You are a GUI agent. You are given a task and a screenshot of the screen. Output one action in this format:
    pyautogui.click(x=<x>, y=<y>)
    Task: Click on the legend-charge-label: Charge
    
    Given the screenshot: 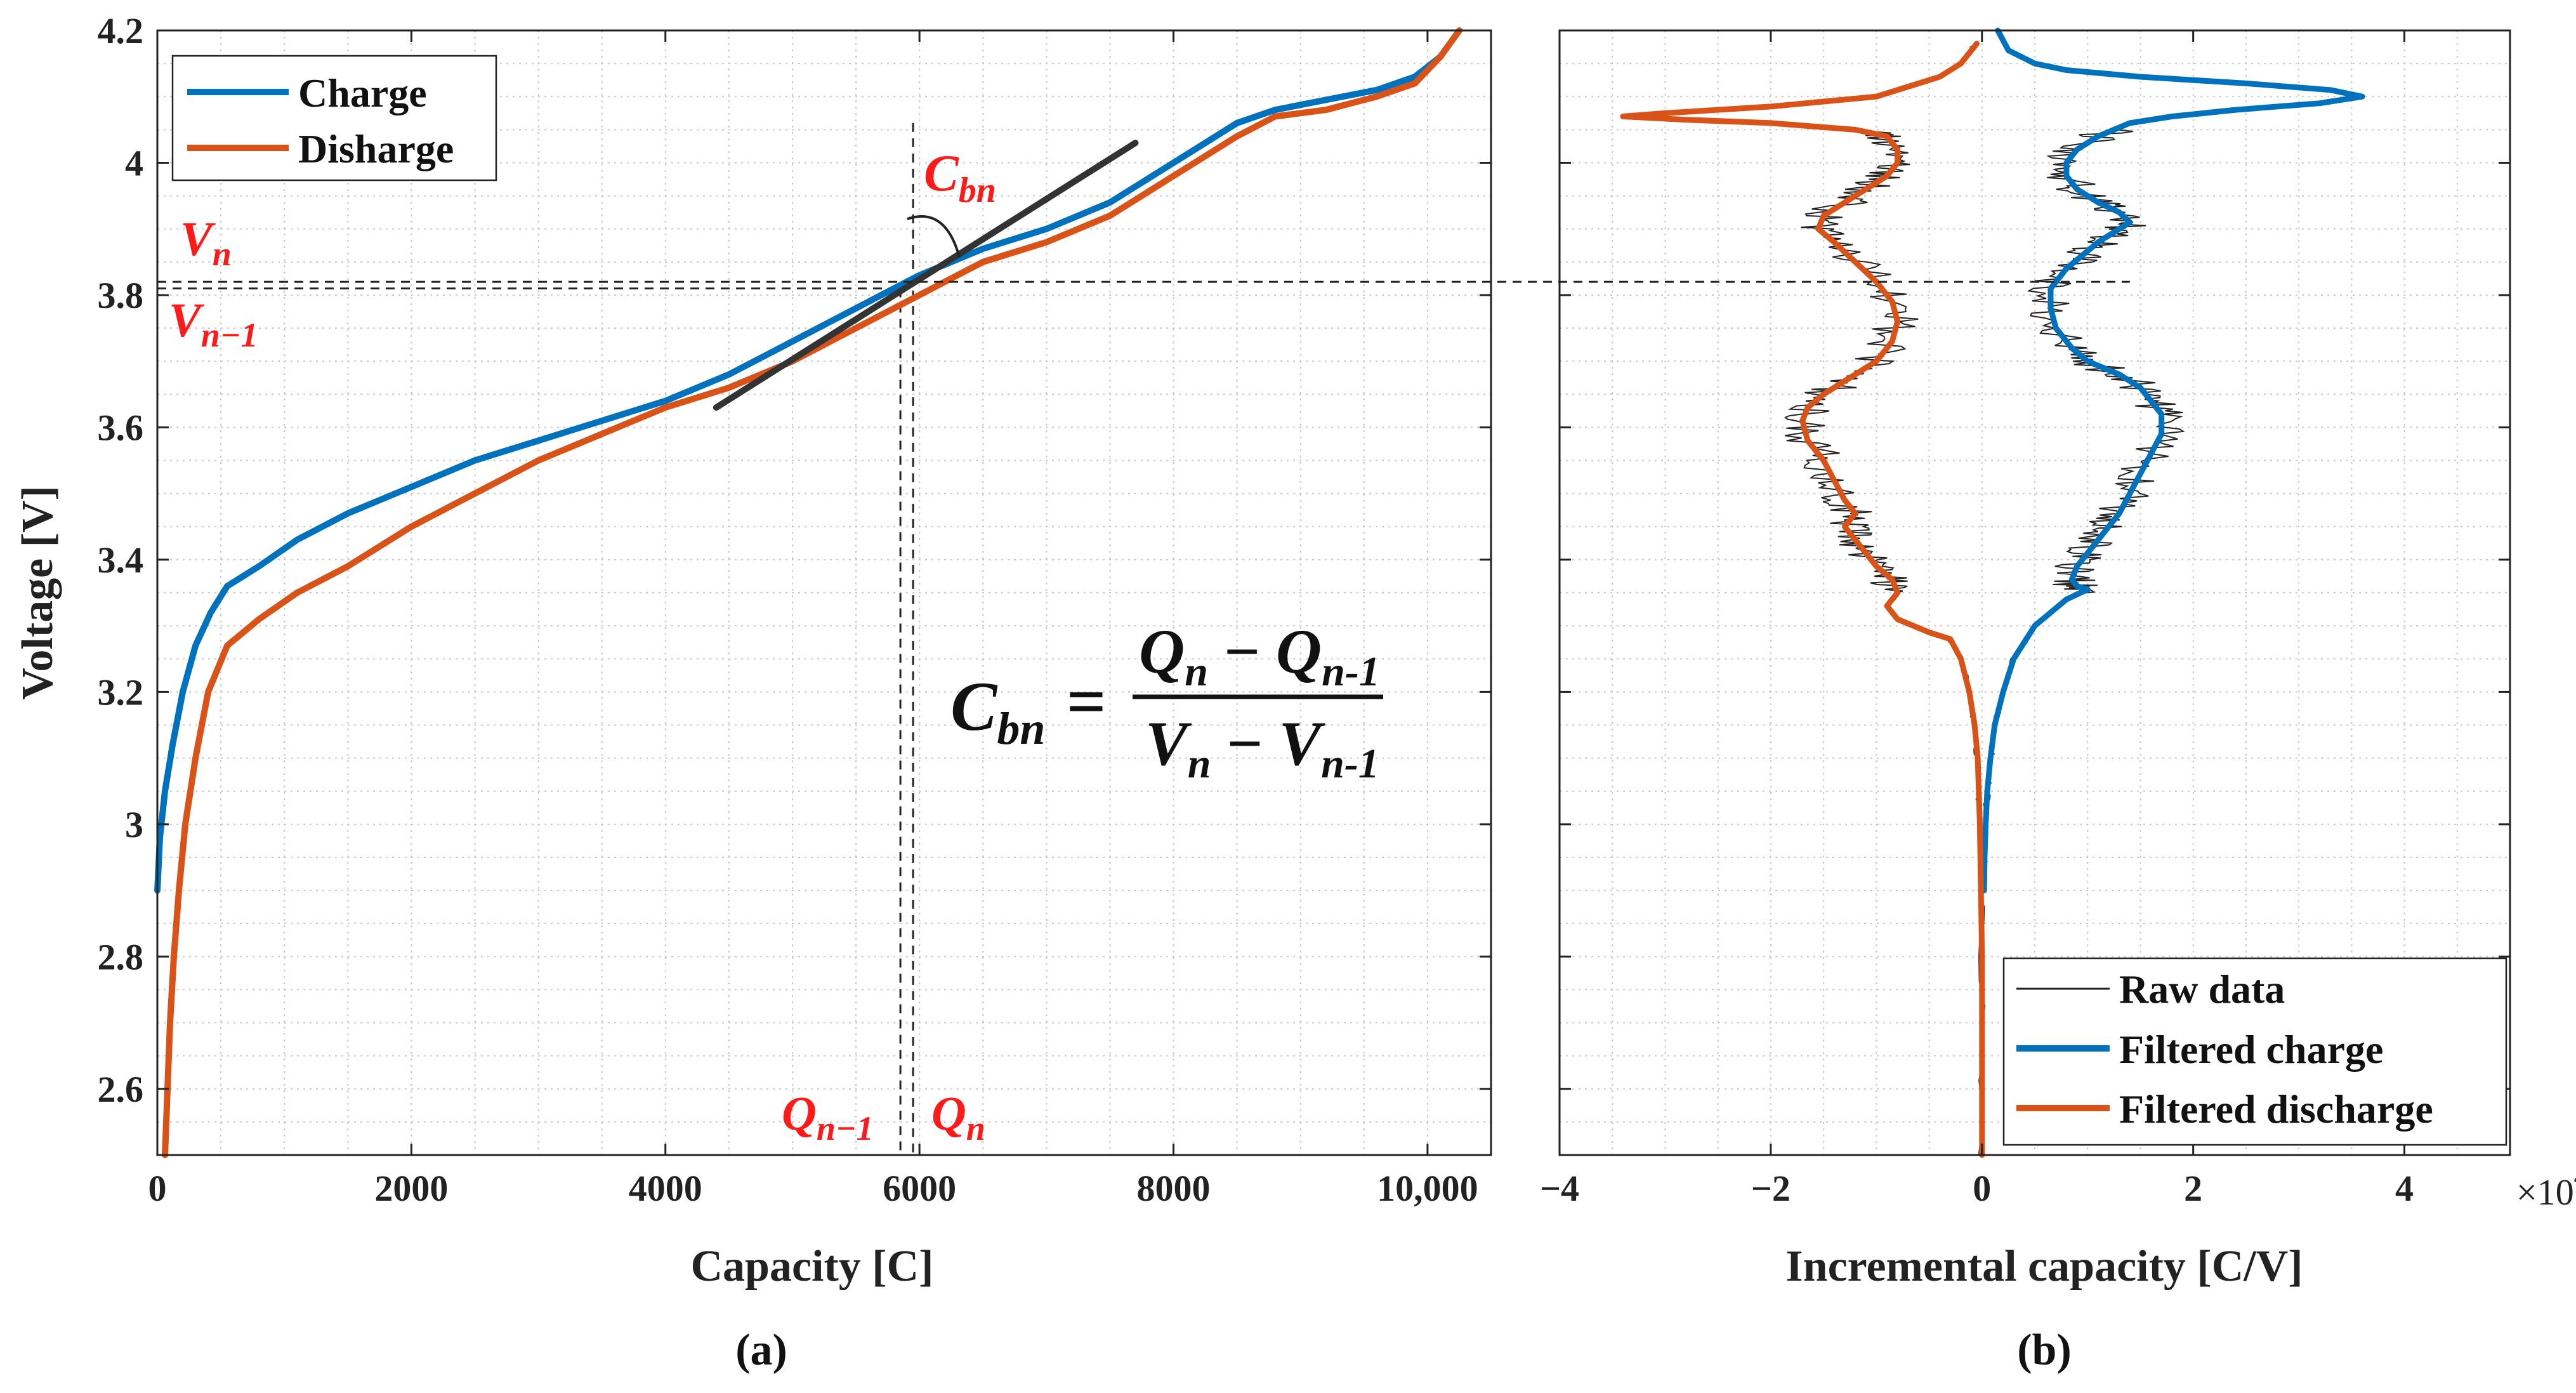 What is the action you would take?
    pyautogui.click(x=362, y=93)
    